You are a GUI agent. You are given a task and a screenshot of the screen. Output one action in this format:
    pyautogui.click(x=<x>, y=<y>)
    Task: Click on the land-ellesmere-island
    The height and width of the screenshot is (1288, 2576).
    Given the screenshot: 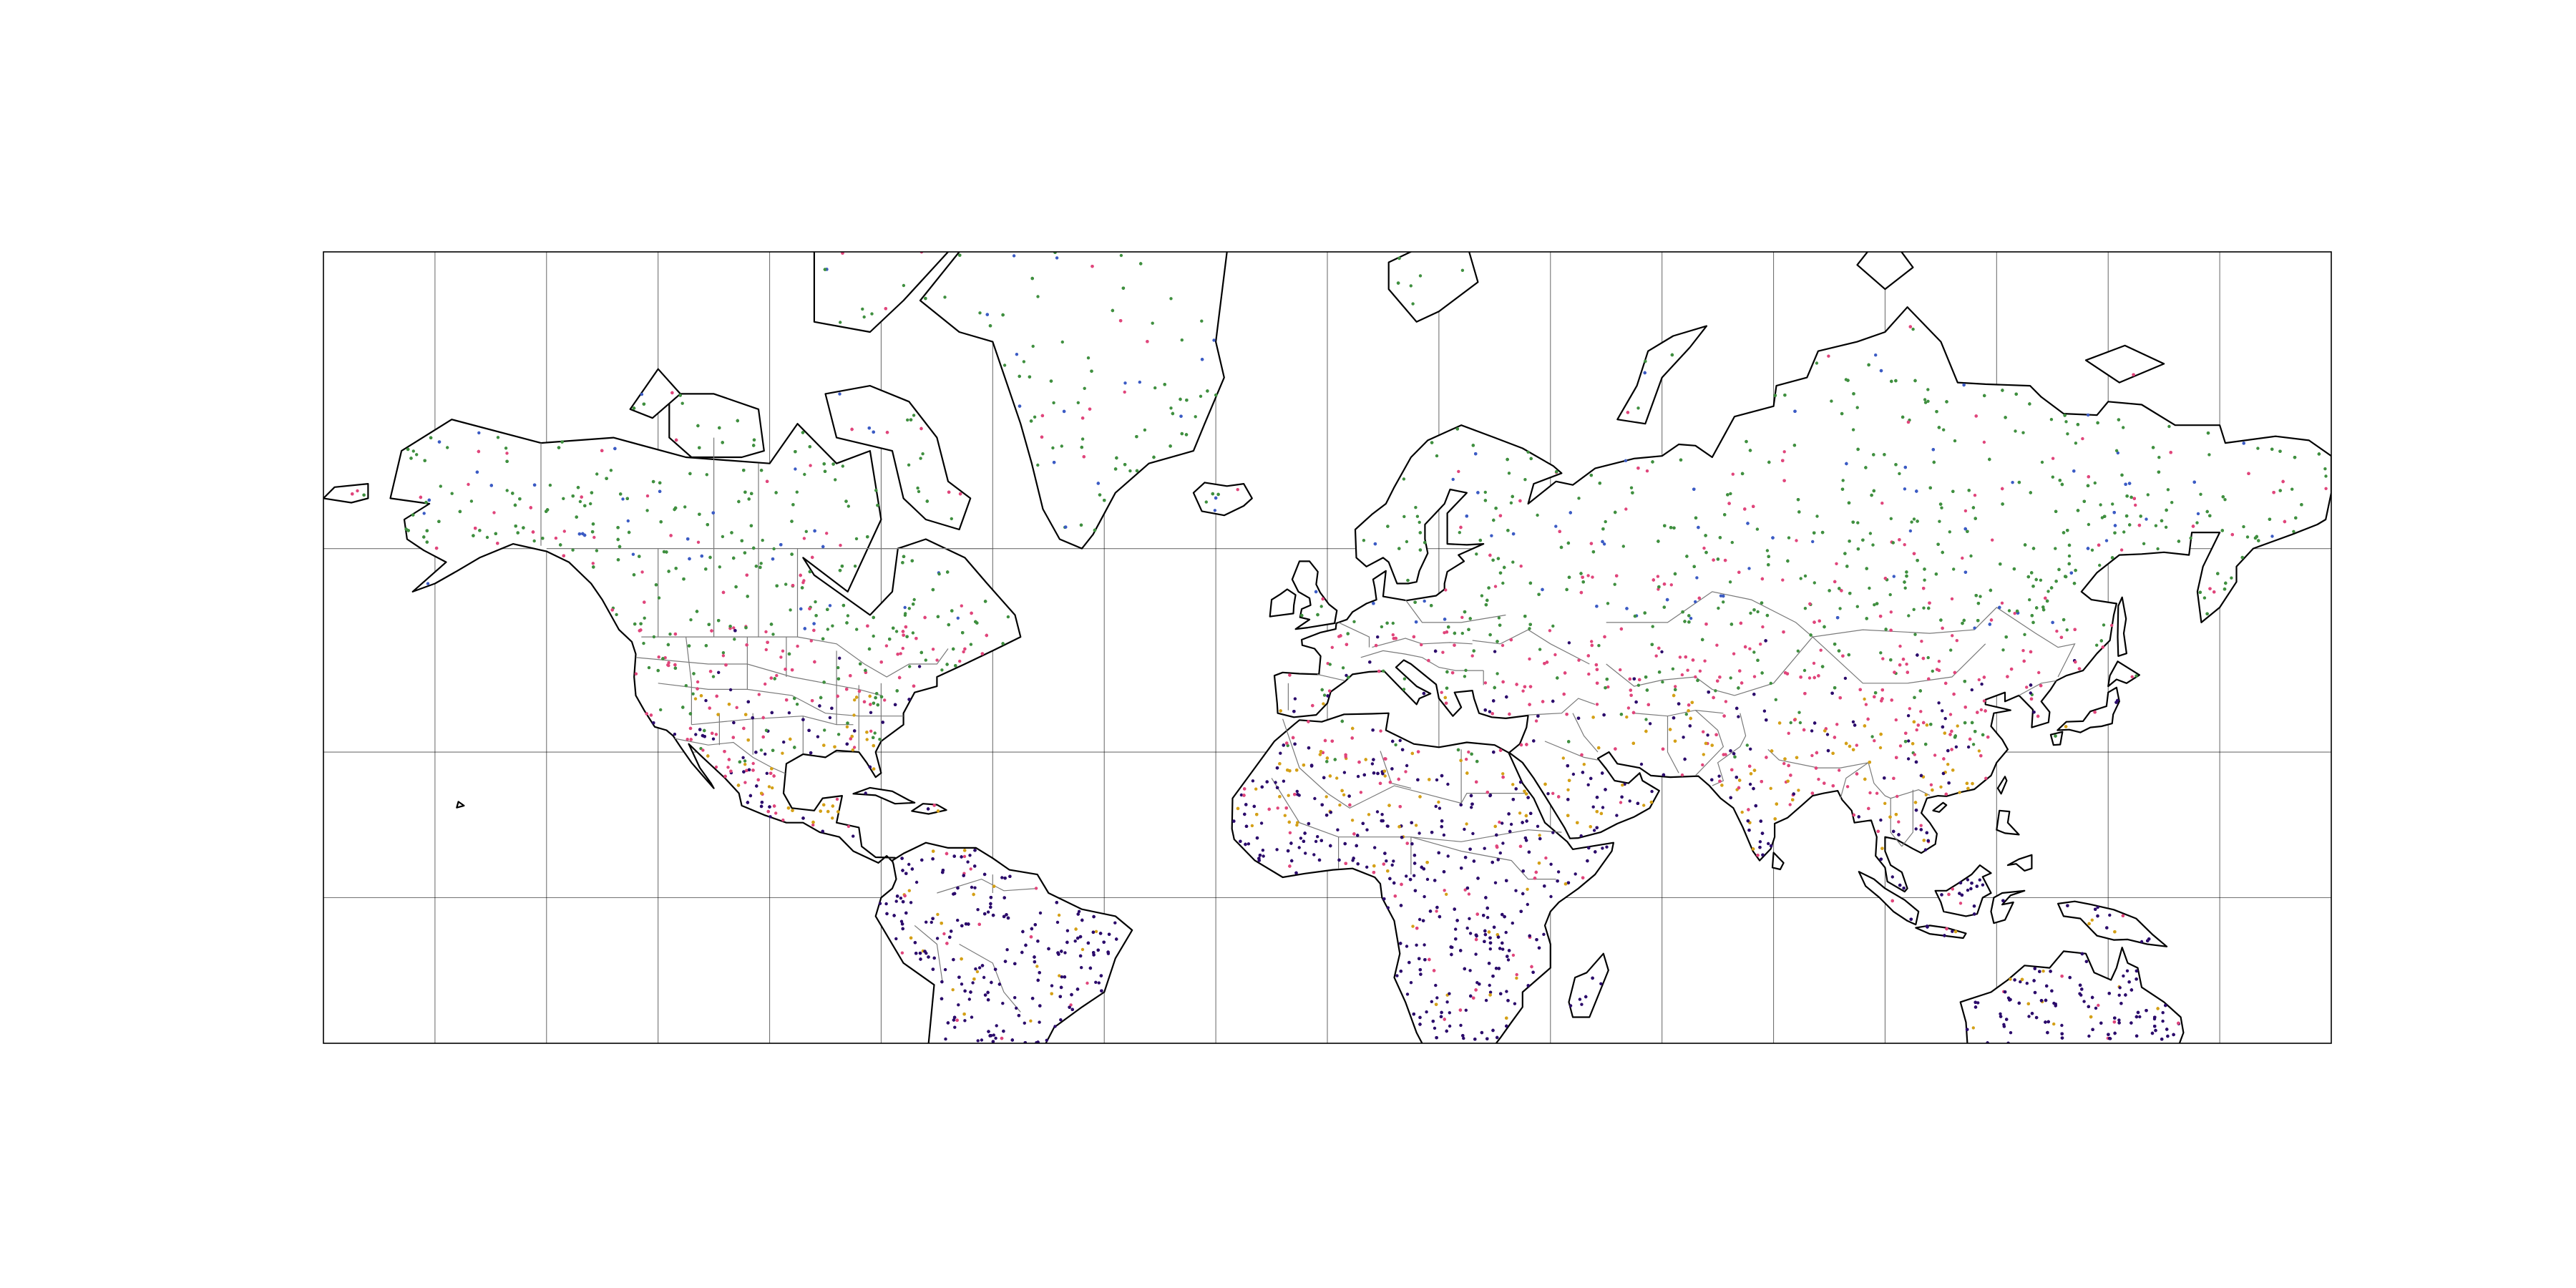 What is the action you would take?
    pyautogui.click(x=881, y=292)
    